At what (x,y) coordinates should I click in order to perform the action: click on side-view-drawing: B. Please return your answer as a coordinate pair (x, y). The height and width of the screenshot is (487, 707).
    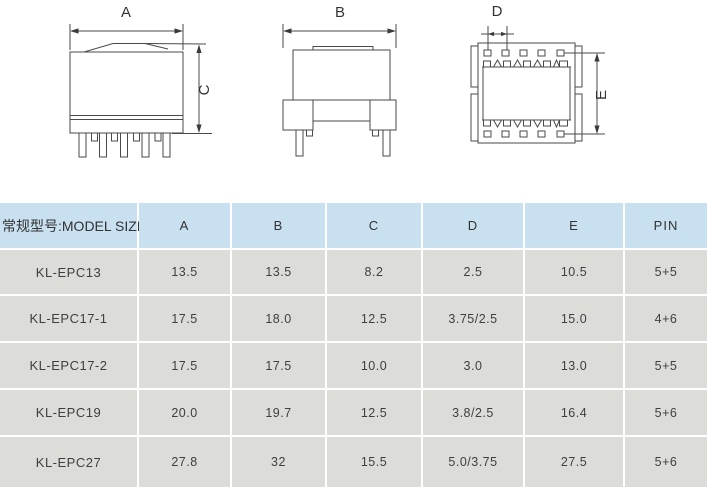
    Looking at the image, I should click on (339, 80).